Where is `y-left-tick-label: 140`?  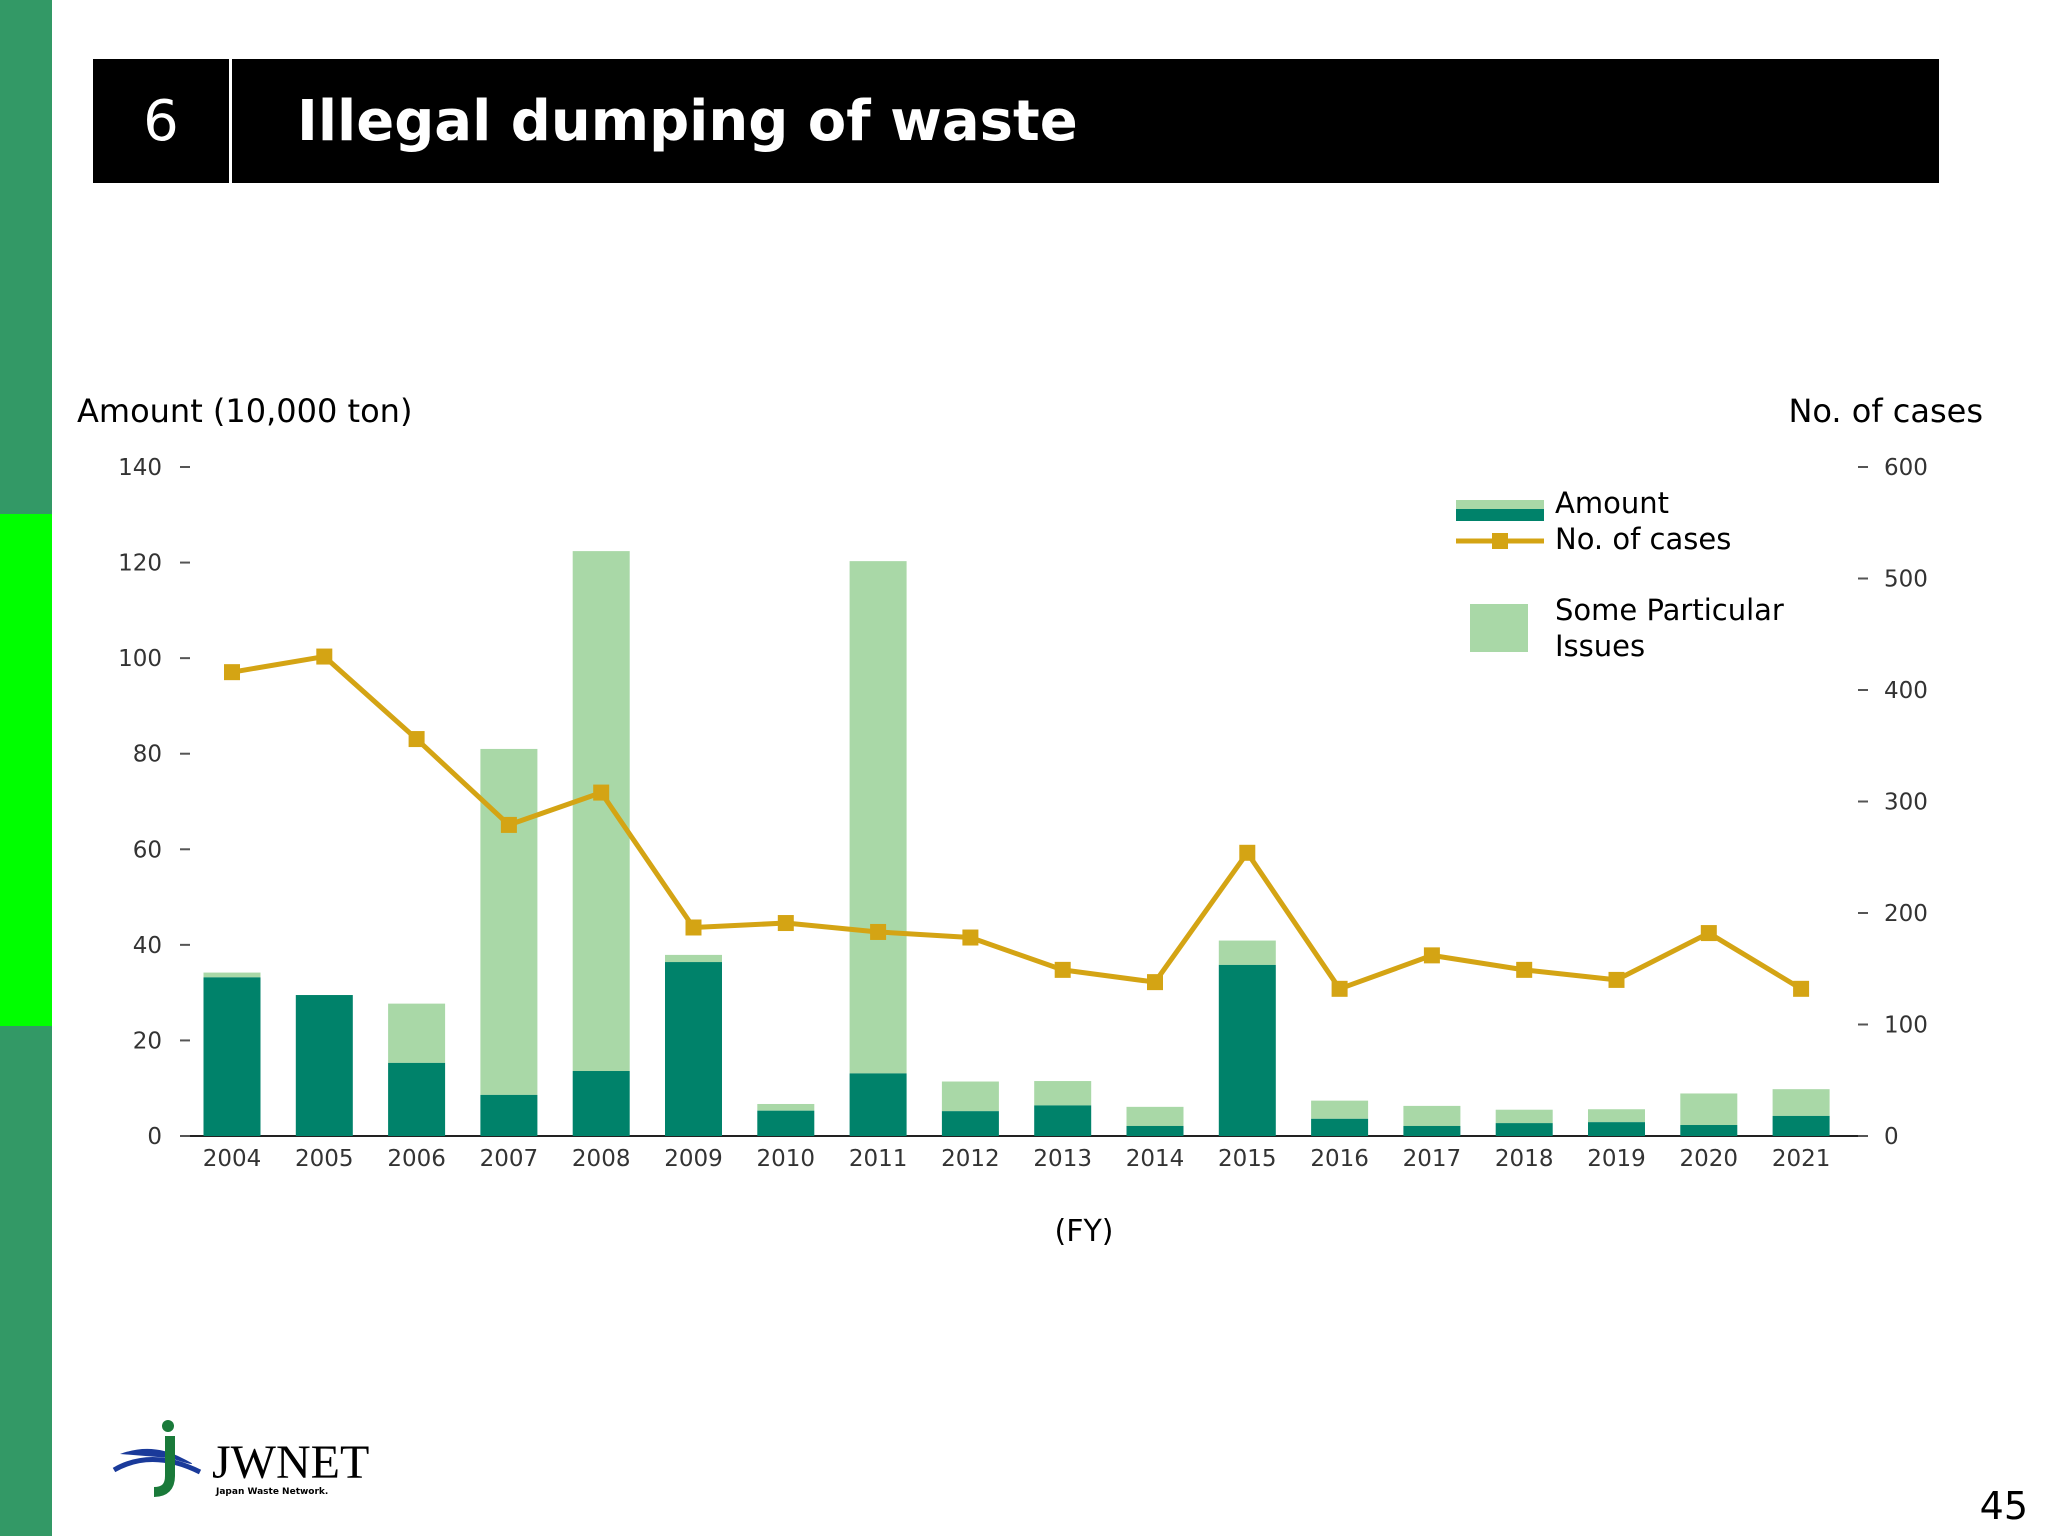
y-left-tick-label: 140 is located at coordinates (140, 468).